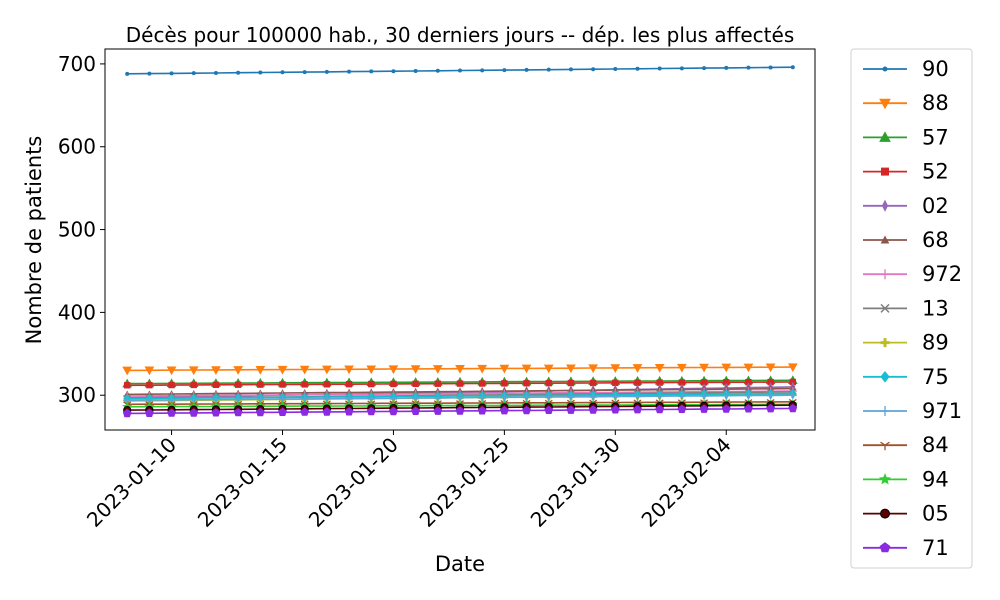 This screenshot has height=600, width=1000. I want to click on legend-label: 68, so click(935, 240).